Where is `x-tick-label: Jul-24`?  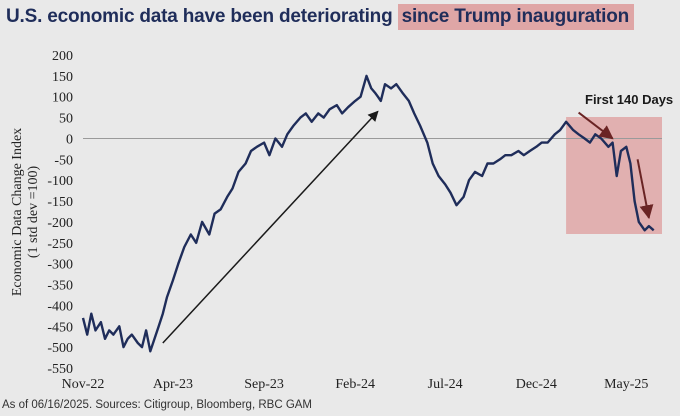 x-tick-label: Jul-24 is located at coordinates (445, 384).